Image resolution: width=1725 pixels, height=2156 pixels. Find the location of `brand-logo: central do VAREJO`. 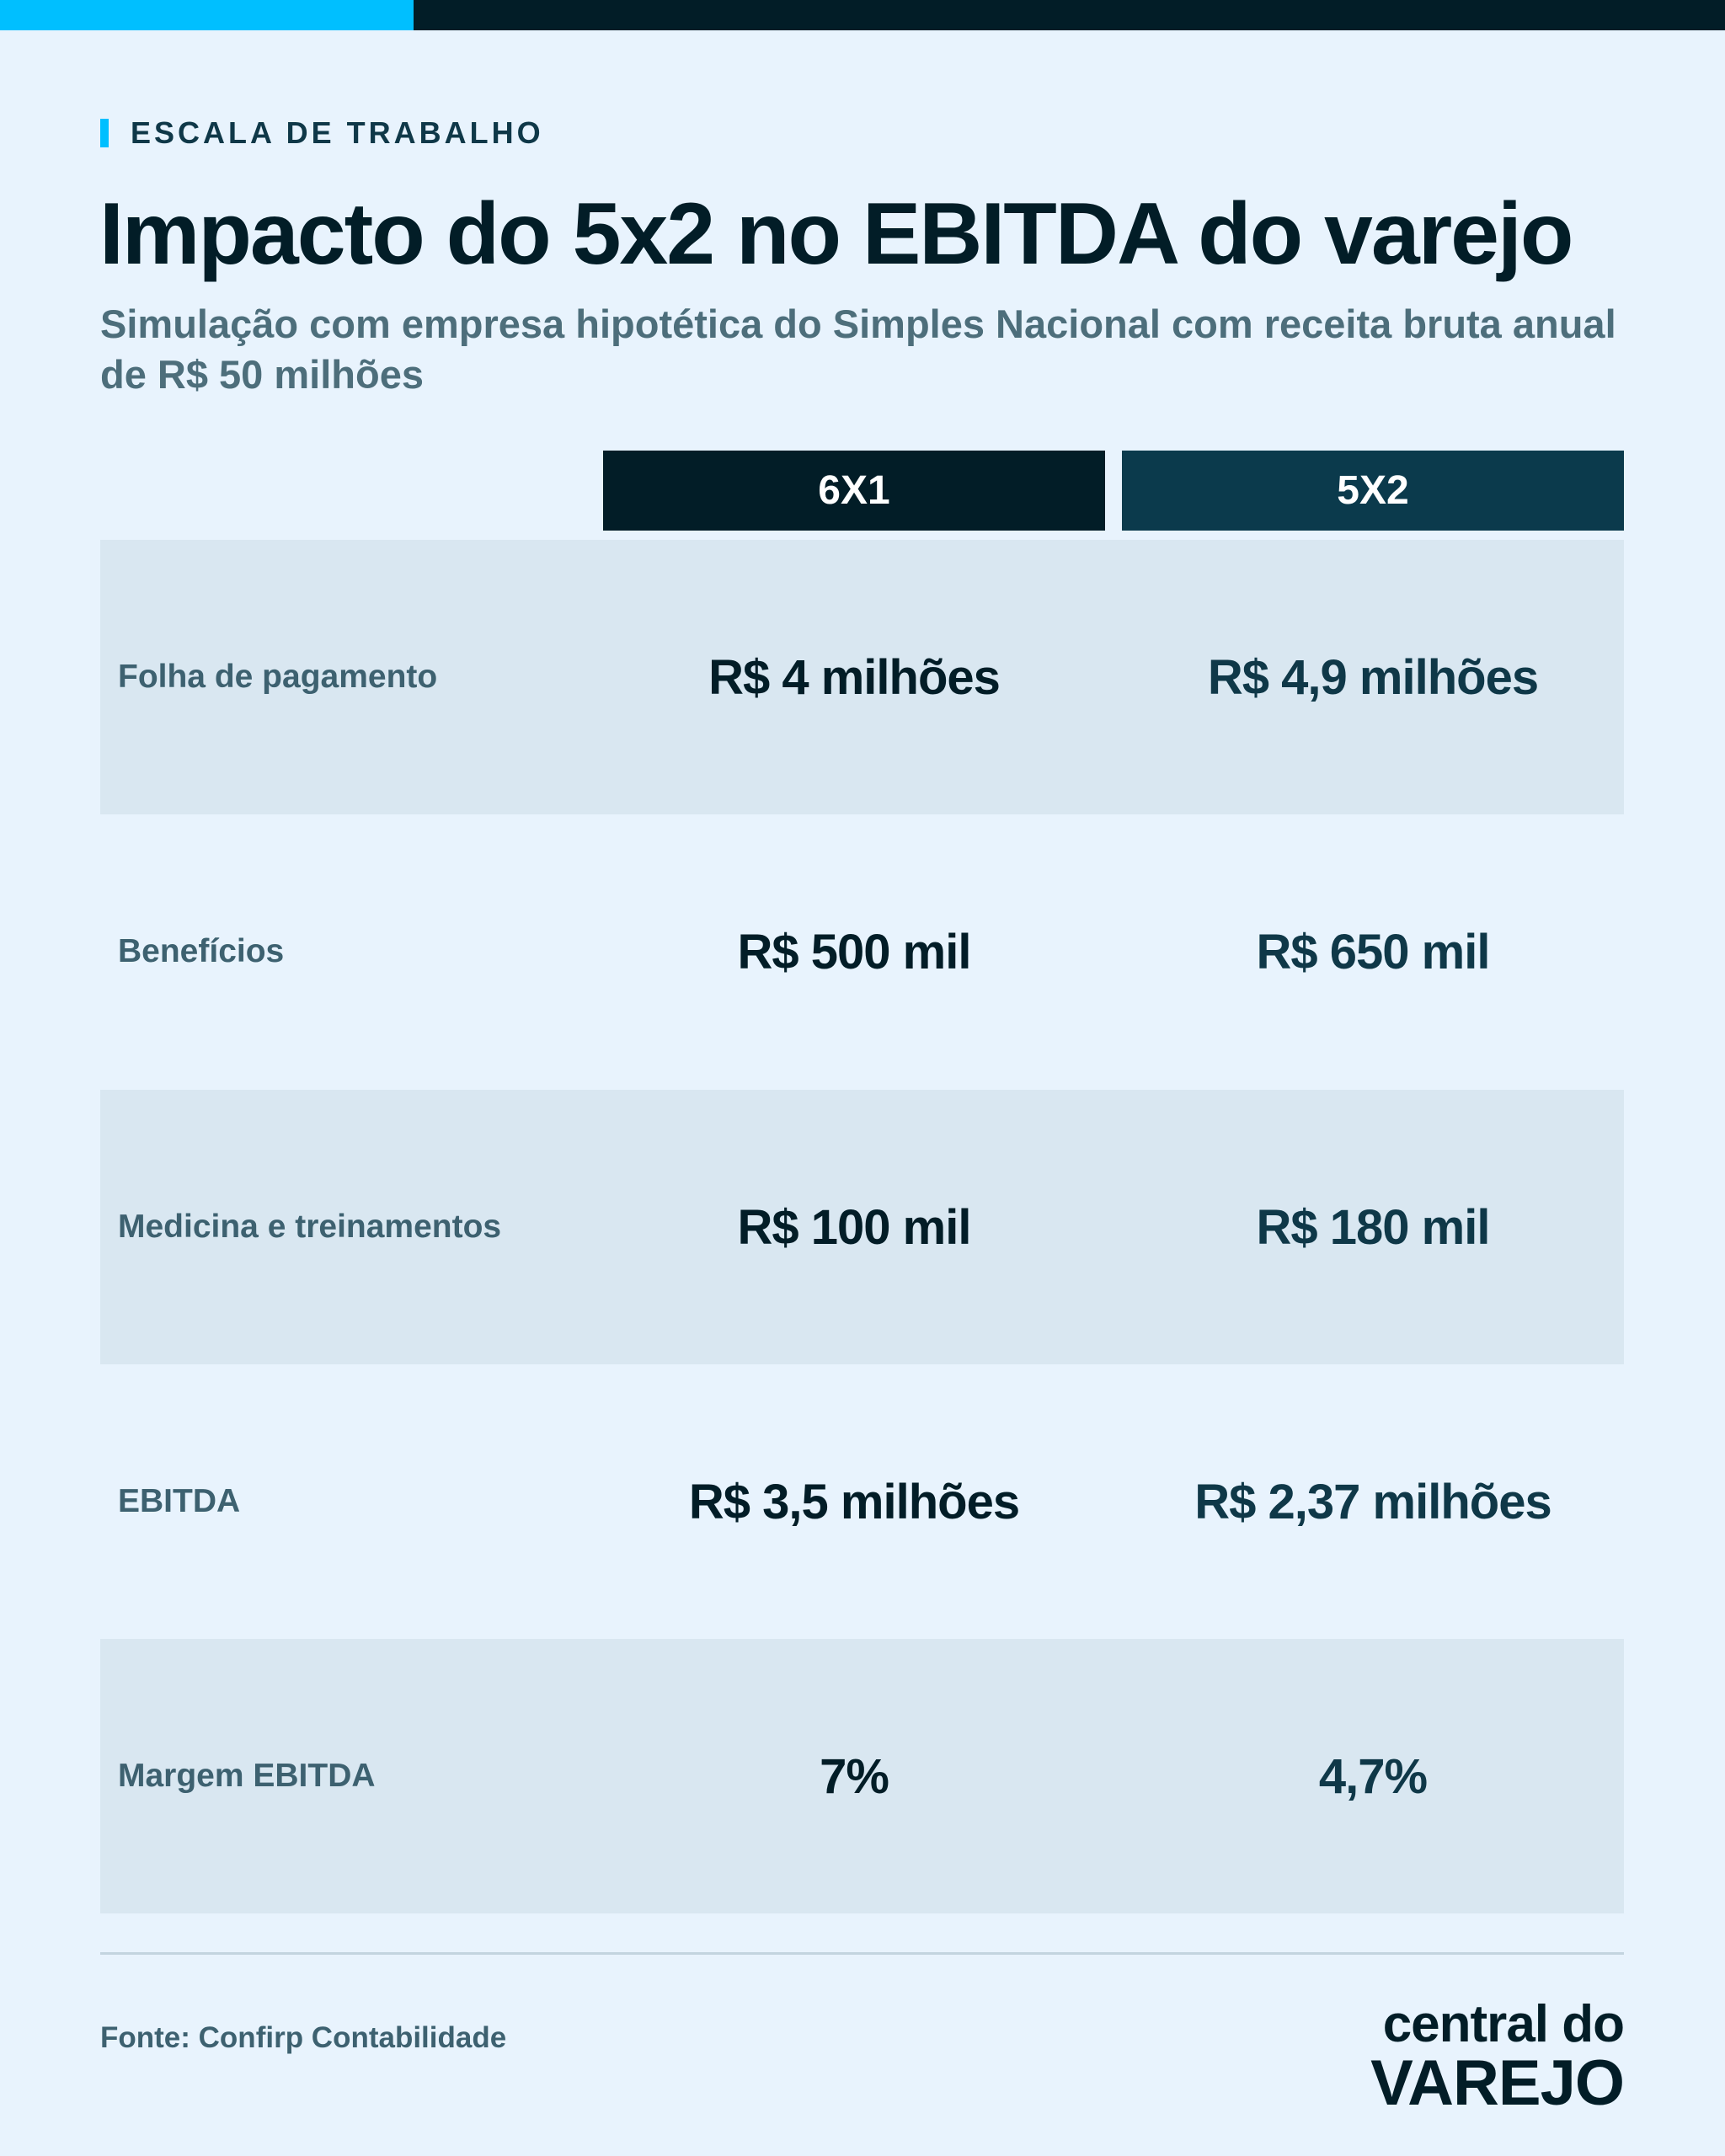

brand-logo: central do VAREJO is located at coordinates (1485, 2057).